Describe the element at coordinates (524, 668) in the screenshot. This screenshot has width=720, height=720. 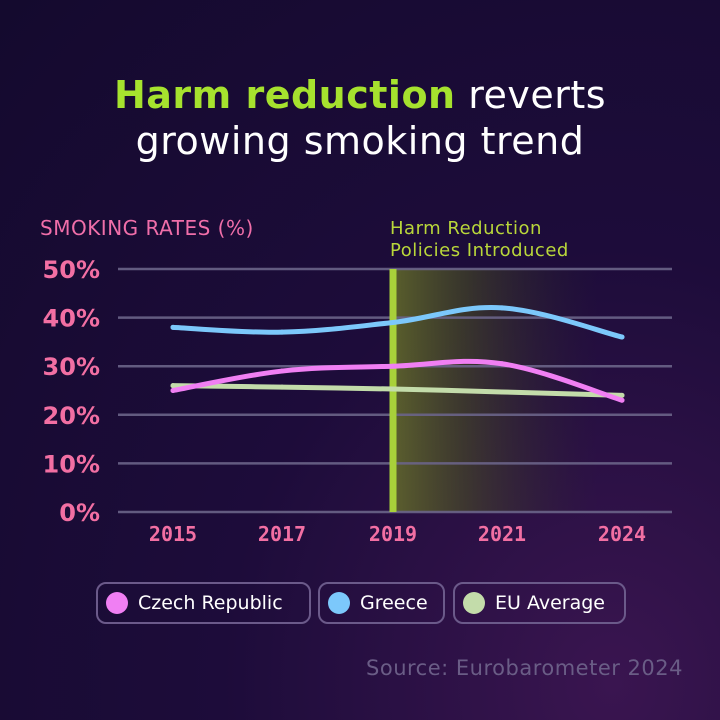
I see `source-note: Source: Eurobarometer 2024` at that location.